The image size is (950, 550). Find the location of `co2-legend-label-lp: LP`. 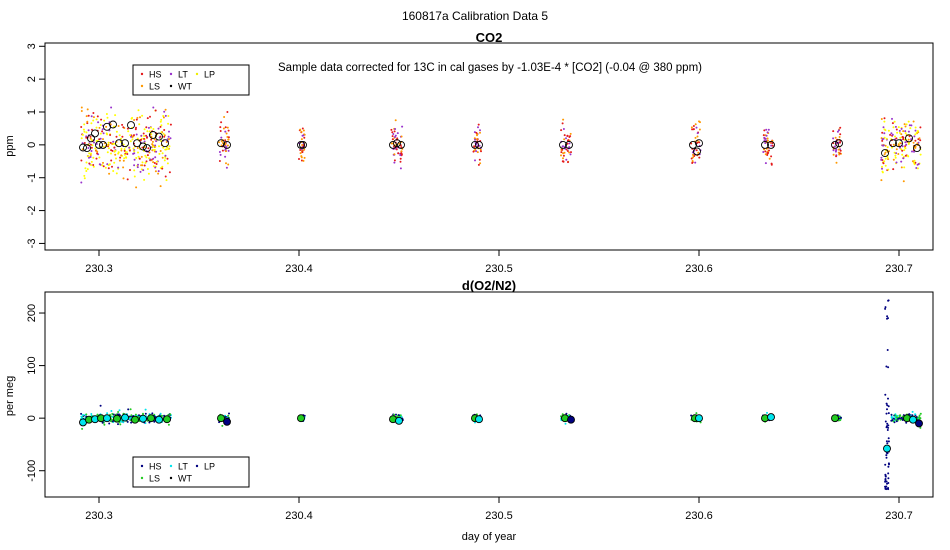

co2-legend-label-lp: LP is located at coordinates (209, 75).